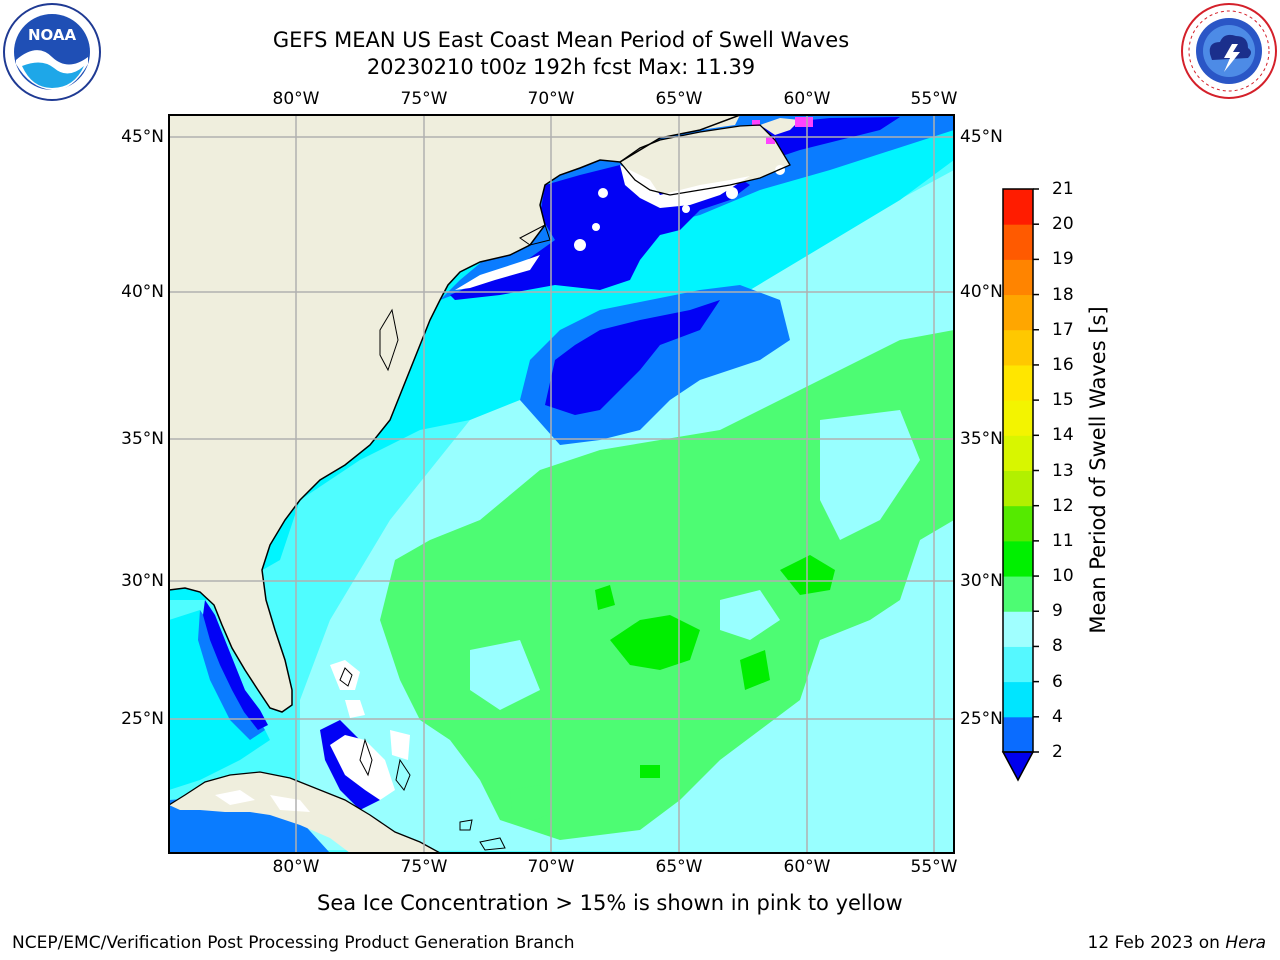 The height and width of the screenshot is (960, 1280). Describe the element at coordinates (1063, 576) in the screenshot. I see `colorbar-tick-label: 10` at that location.